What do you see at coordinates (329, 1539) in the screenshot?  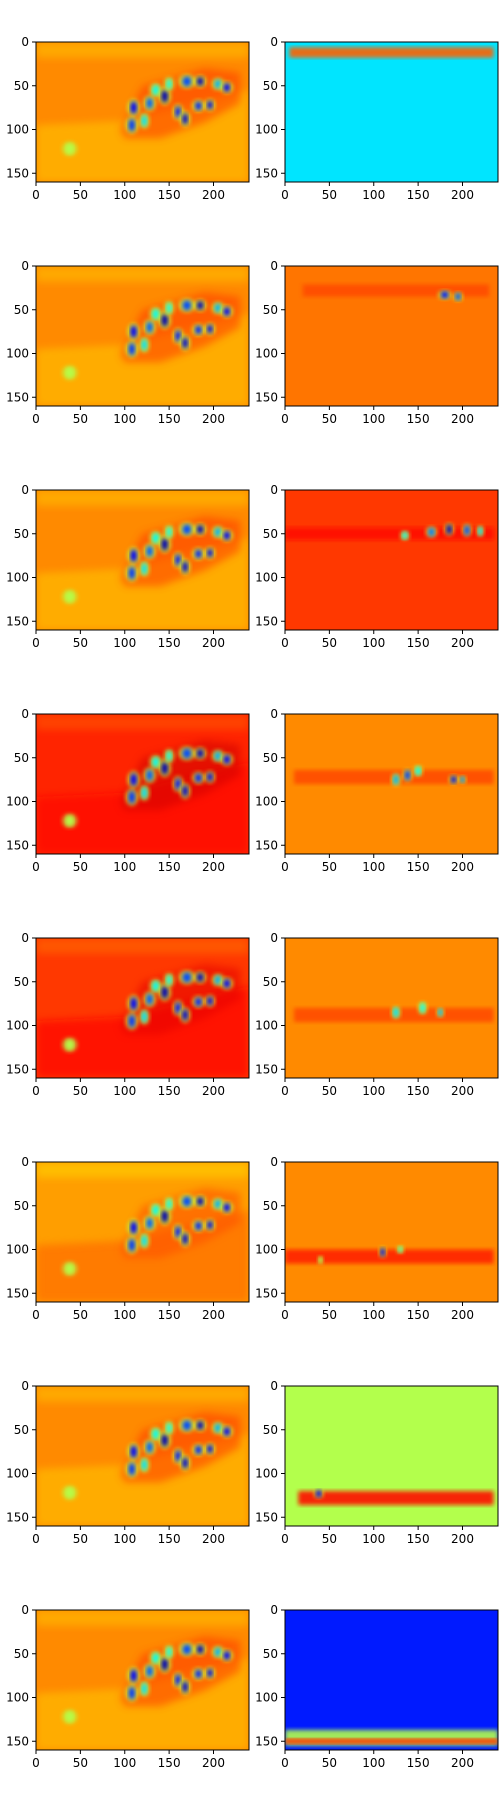 I see `x-tick-label: 50` at bounding box center [329, 1539].